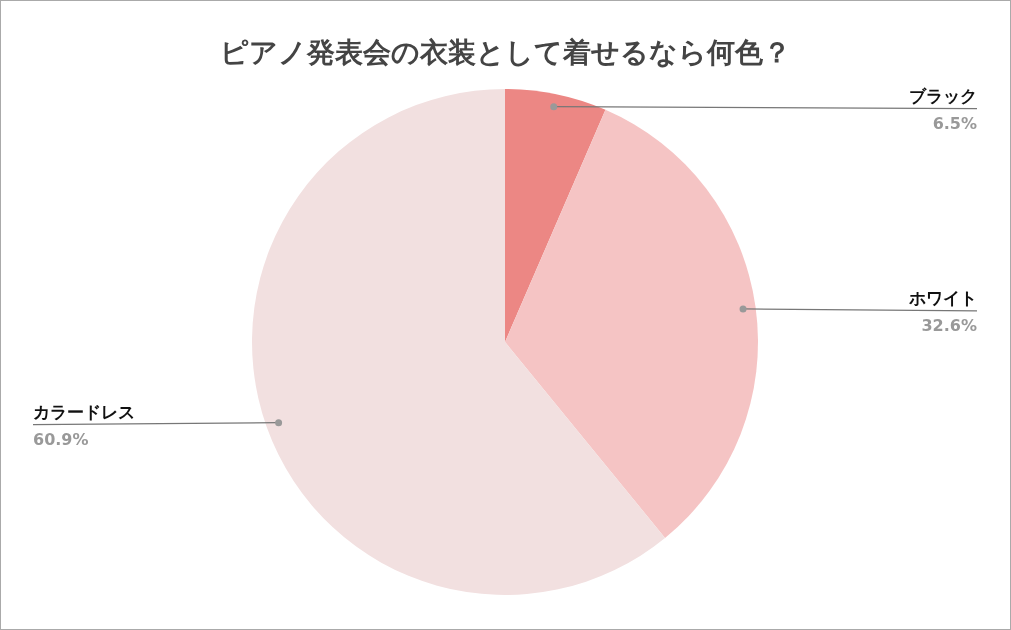  I want to click on data-label: 6.5%, so click(954, 123).